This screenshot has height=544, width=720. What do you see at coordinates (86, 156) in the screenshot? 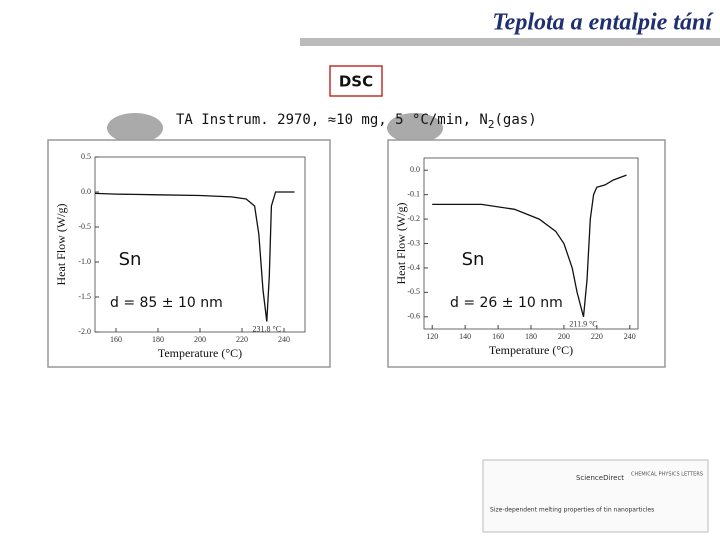
I see `y-tick-label: 0.5` at bounding box center [86, 156].